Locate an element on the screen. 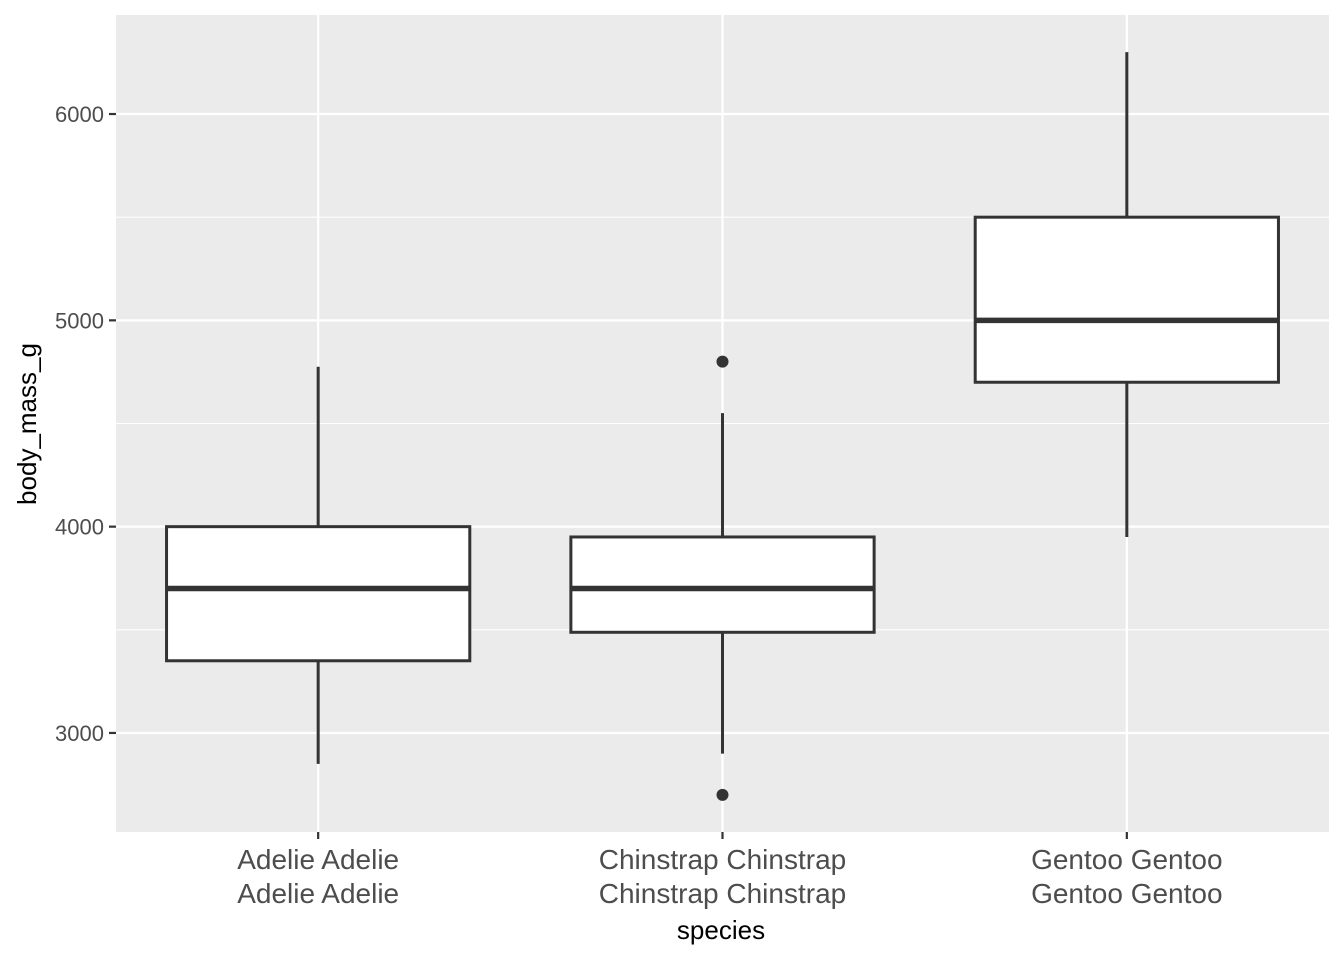  y-tick-label: 5000 is located at coordinates (79, 320).